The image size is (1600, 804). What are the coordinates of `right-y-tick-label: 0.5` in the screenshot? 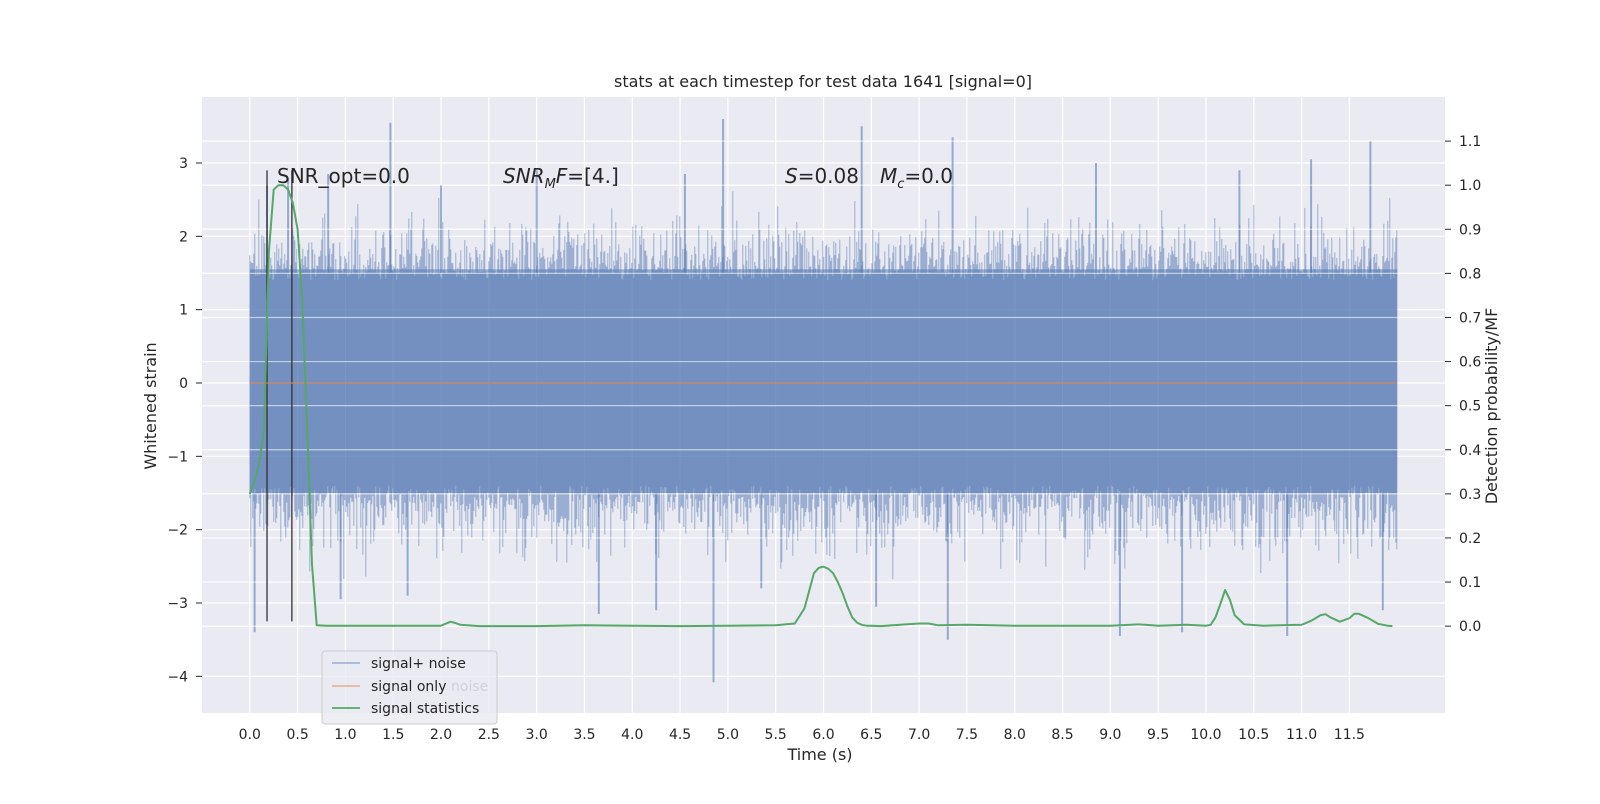 It's located at (1470, 407).